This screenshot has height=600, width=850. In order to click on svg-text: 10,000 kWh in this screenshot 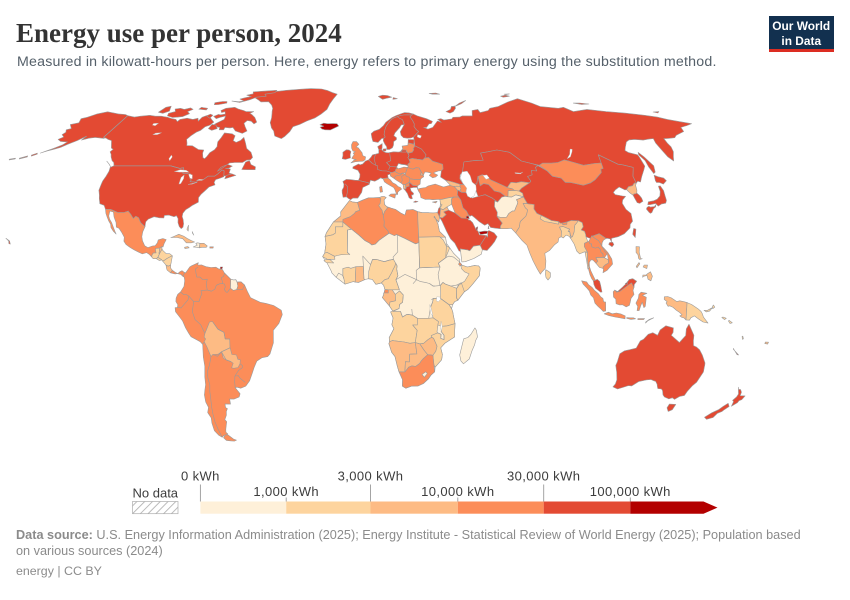, I will do `click(457, 491)`.